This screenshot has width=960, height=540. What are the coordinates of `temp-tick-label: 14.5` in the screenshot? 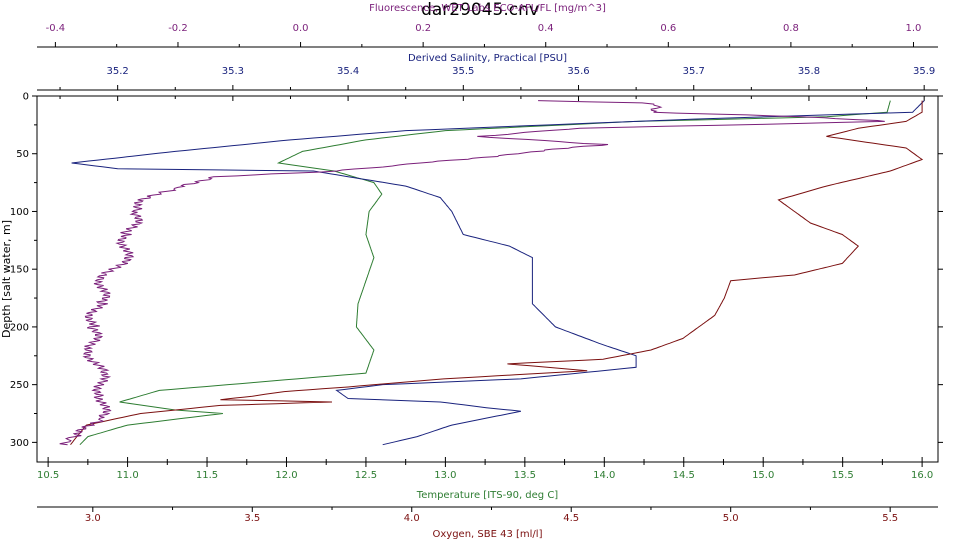 It's located at (684, 475).